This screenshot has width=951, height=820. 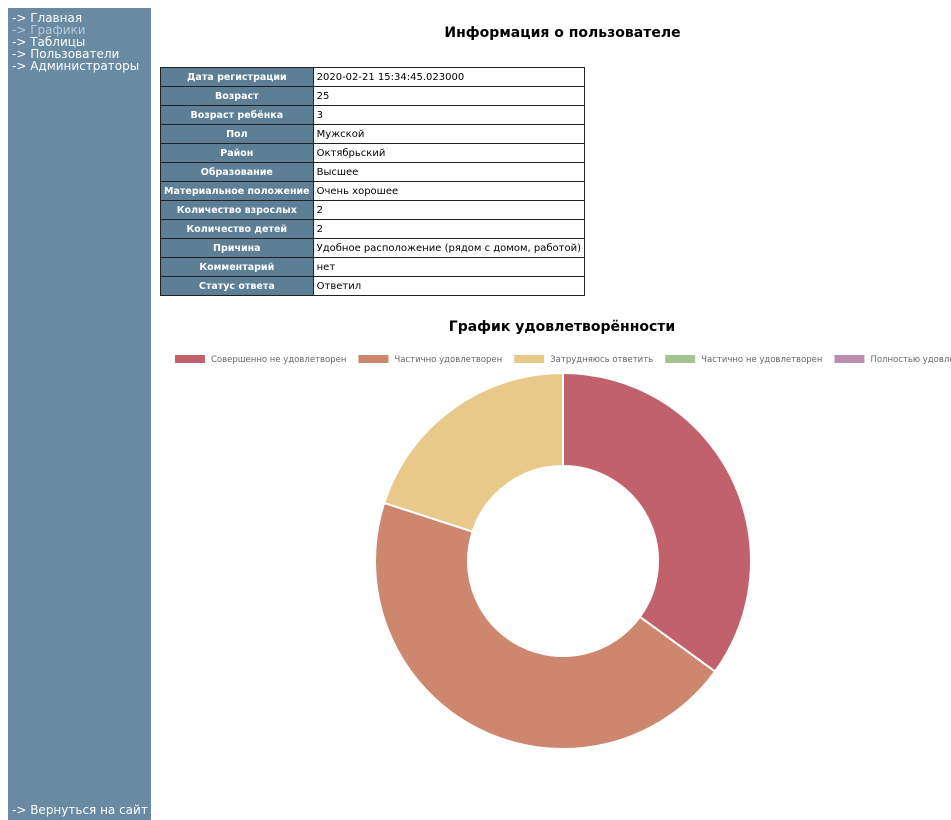 What do you see at coordinates (49, 42) in the screenshot?
I see `nav-link: -> Таблицы` at bounding box center [49, 42].